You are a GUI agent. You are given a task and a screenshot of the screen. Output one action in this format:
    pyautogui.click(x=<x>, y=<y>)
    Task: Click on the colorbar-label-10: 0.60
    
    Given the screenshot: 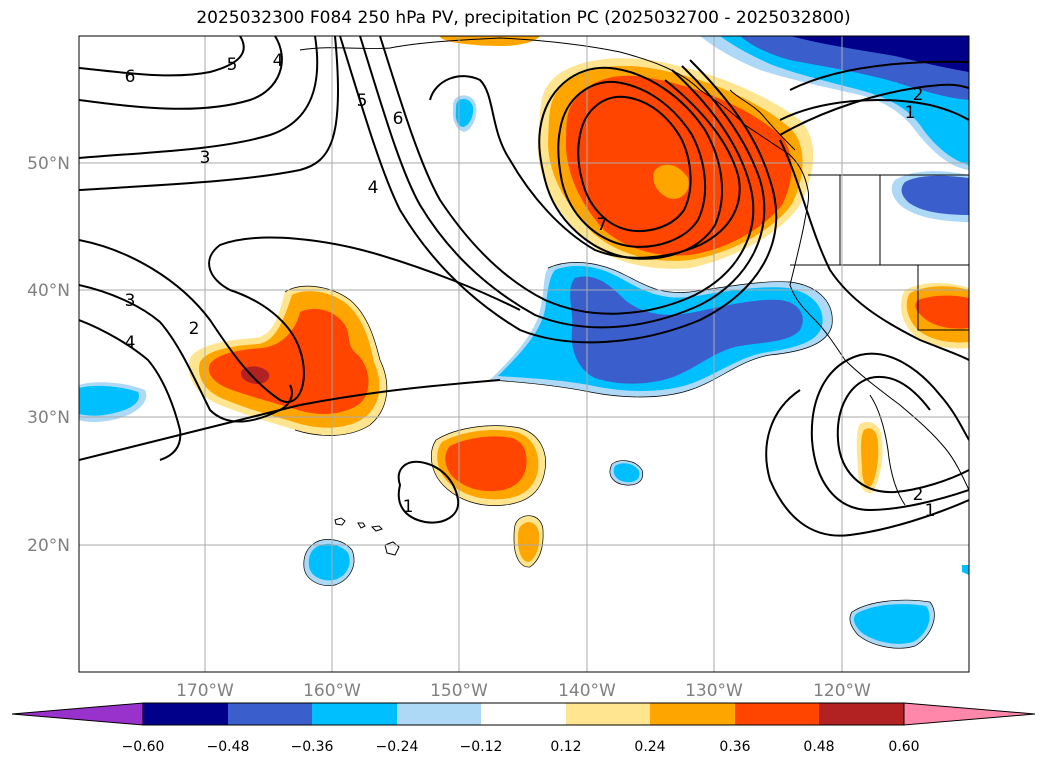 What is the action you would take?
    pyautogui.click(x=903, y=747)
    